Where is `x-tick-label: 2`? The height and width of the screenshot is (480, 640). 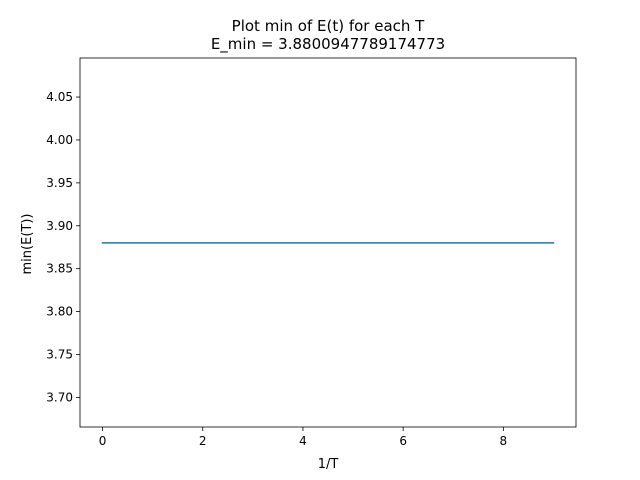
x-tick-label: 2 is located at coordinates (203, 441).